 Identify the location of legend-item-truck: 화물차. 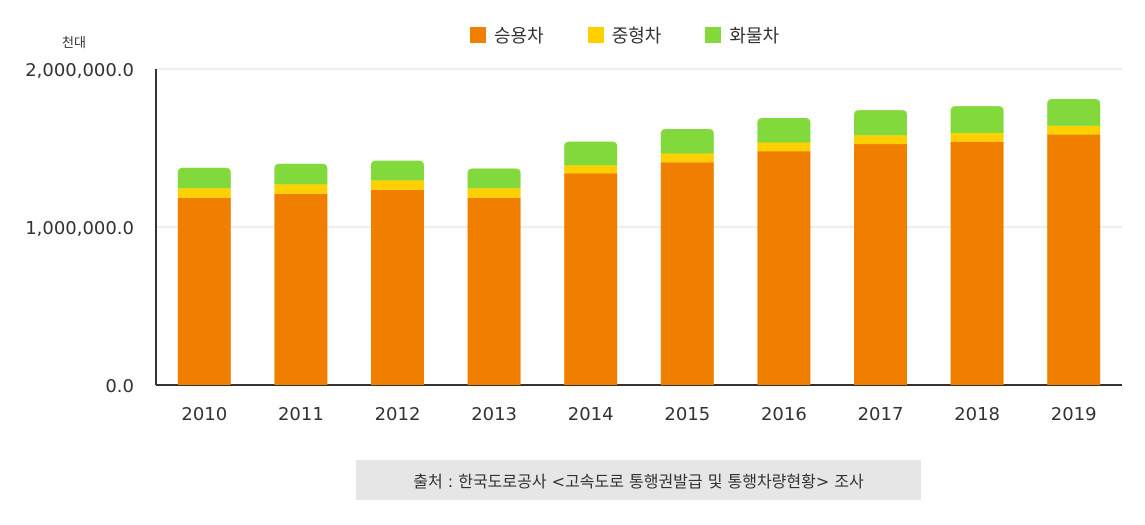
(742, 35).